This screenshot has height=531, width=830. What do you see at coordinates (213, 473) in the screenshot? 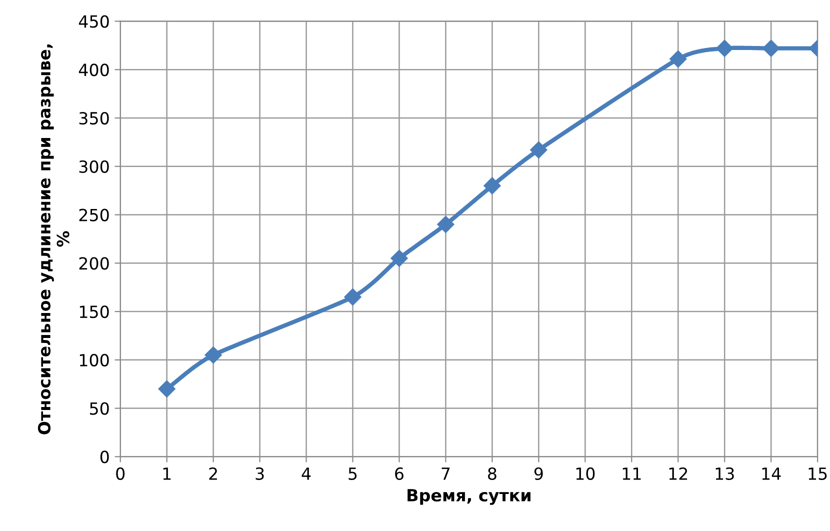
I see `x-tick-label: 2` at bounding box center [213, 473].